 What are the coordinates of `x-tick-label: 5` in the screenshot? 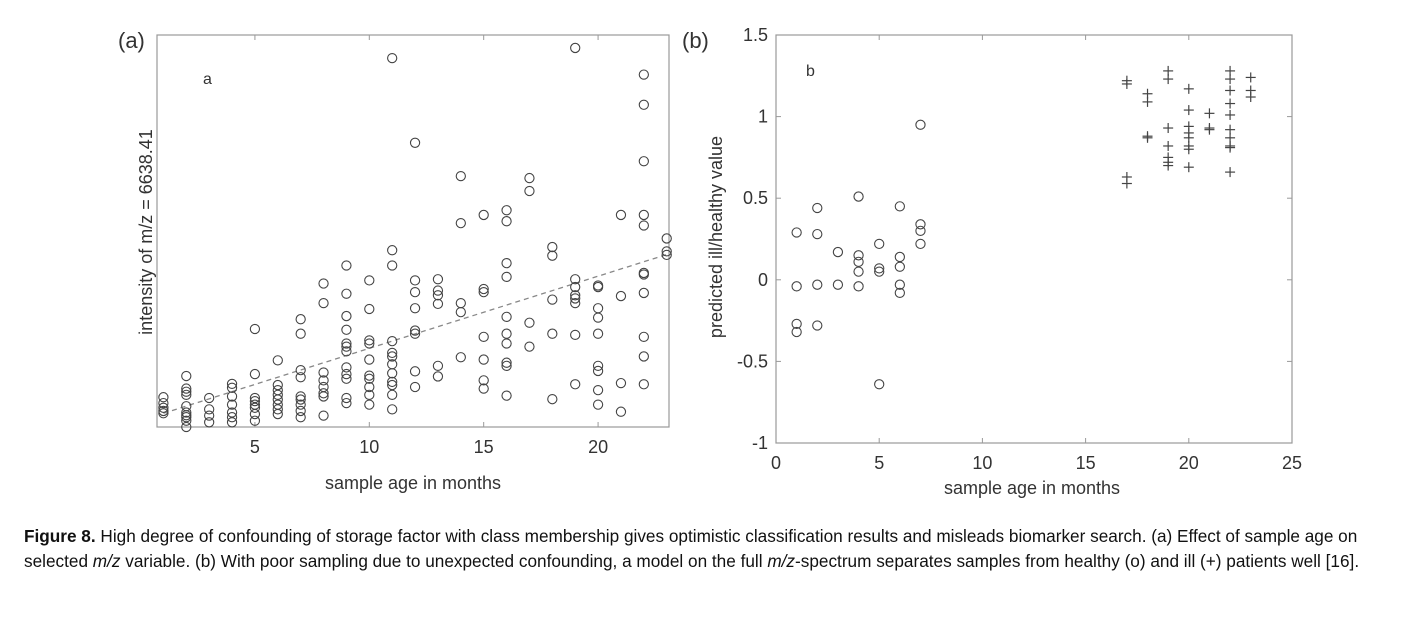 It's located at (255, 447).